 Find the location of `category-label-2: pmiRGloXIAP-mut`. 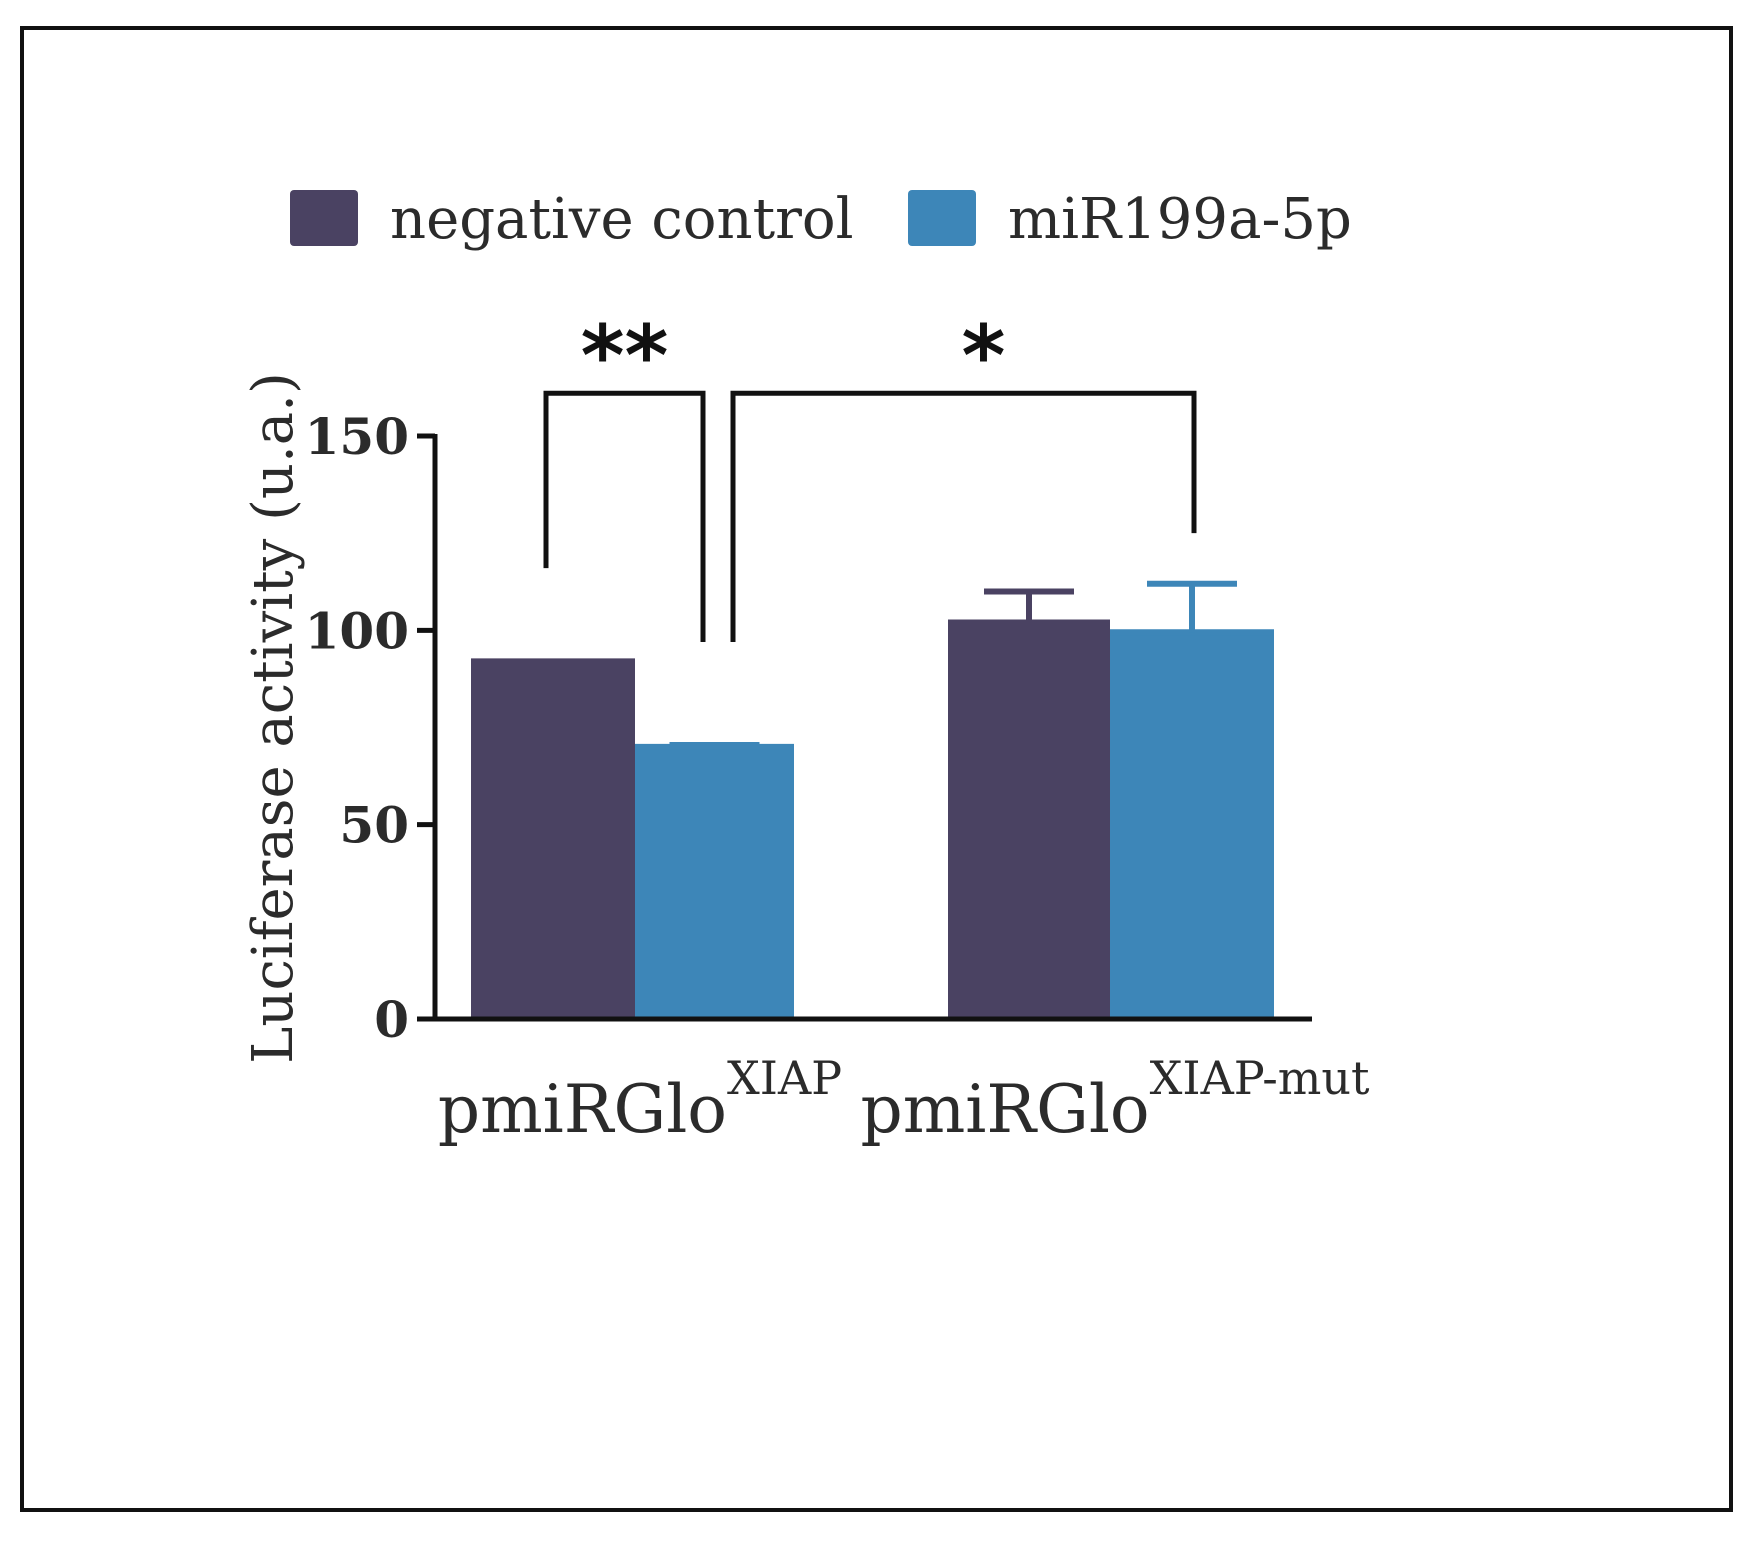

category-label-2: pmiRGloXIAP-mut is located at coordinates (1115, 1099).